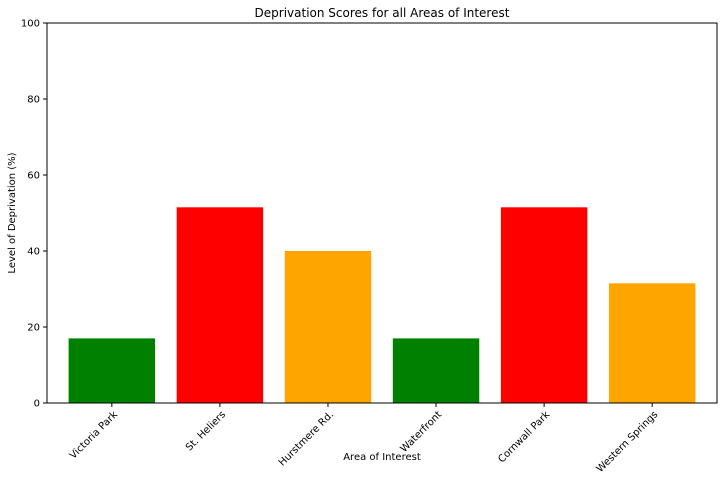 Image resolution: width=724 pixels, height=496 pixels. Describe the element at coordinates (328, 327) in the screenshot. I see `bar-hurstmere-rd` at that location.